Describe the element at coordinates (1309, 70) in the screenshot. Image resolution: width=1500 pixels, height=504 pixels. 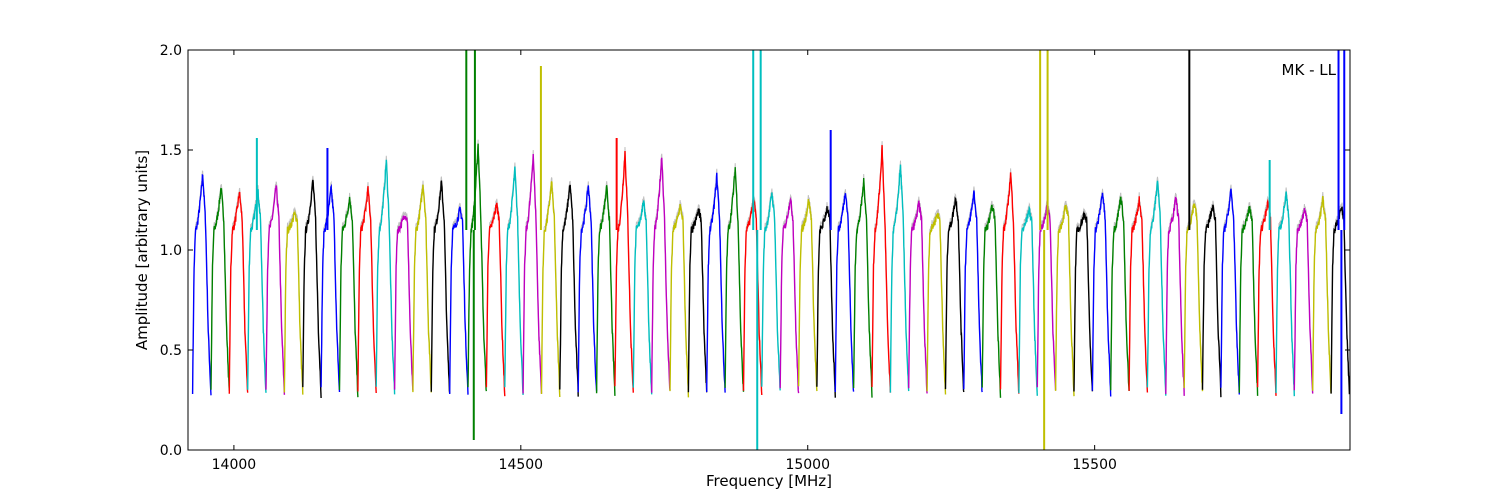
I see `chart-annotation: MK - LL` at that location.